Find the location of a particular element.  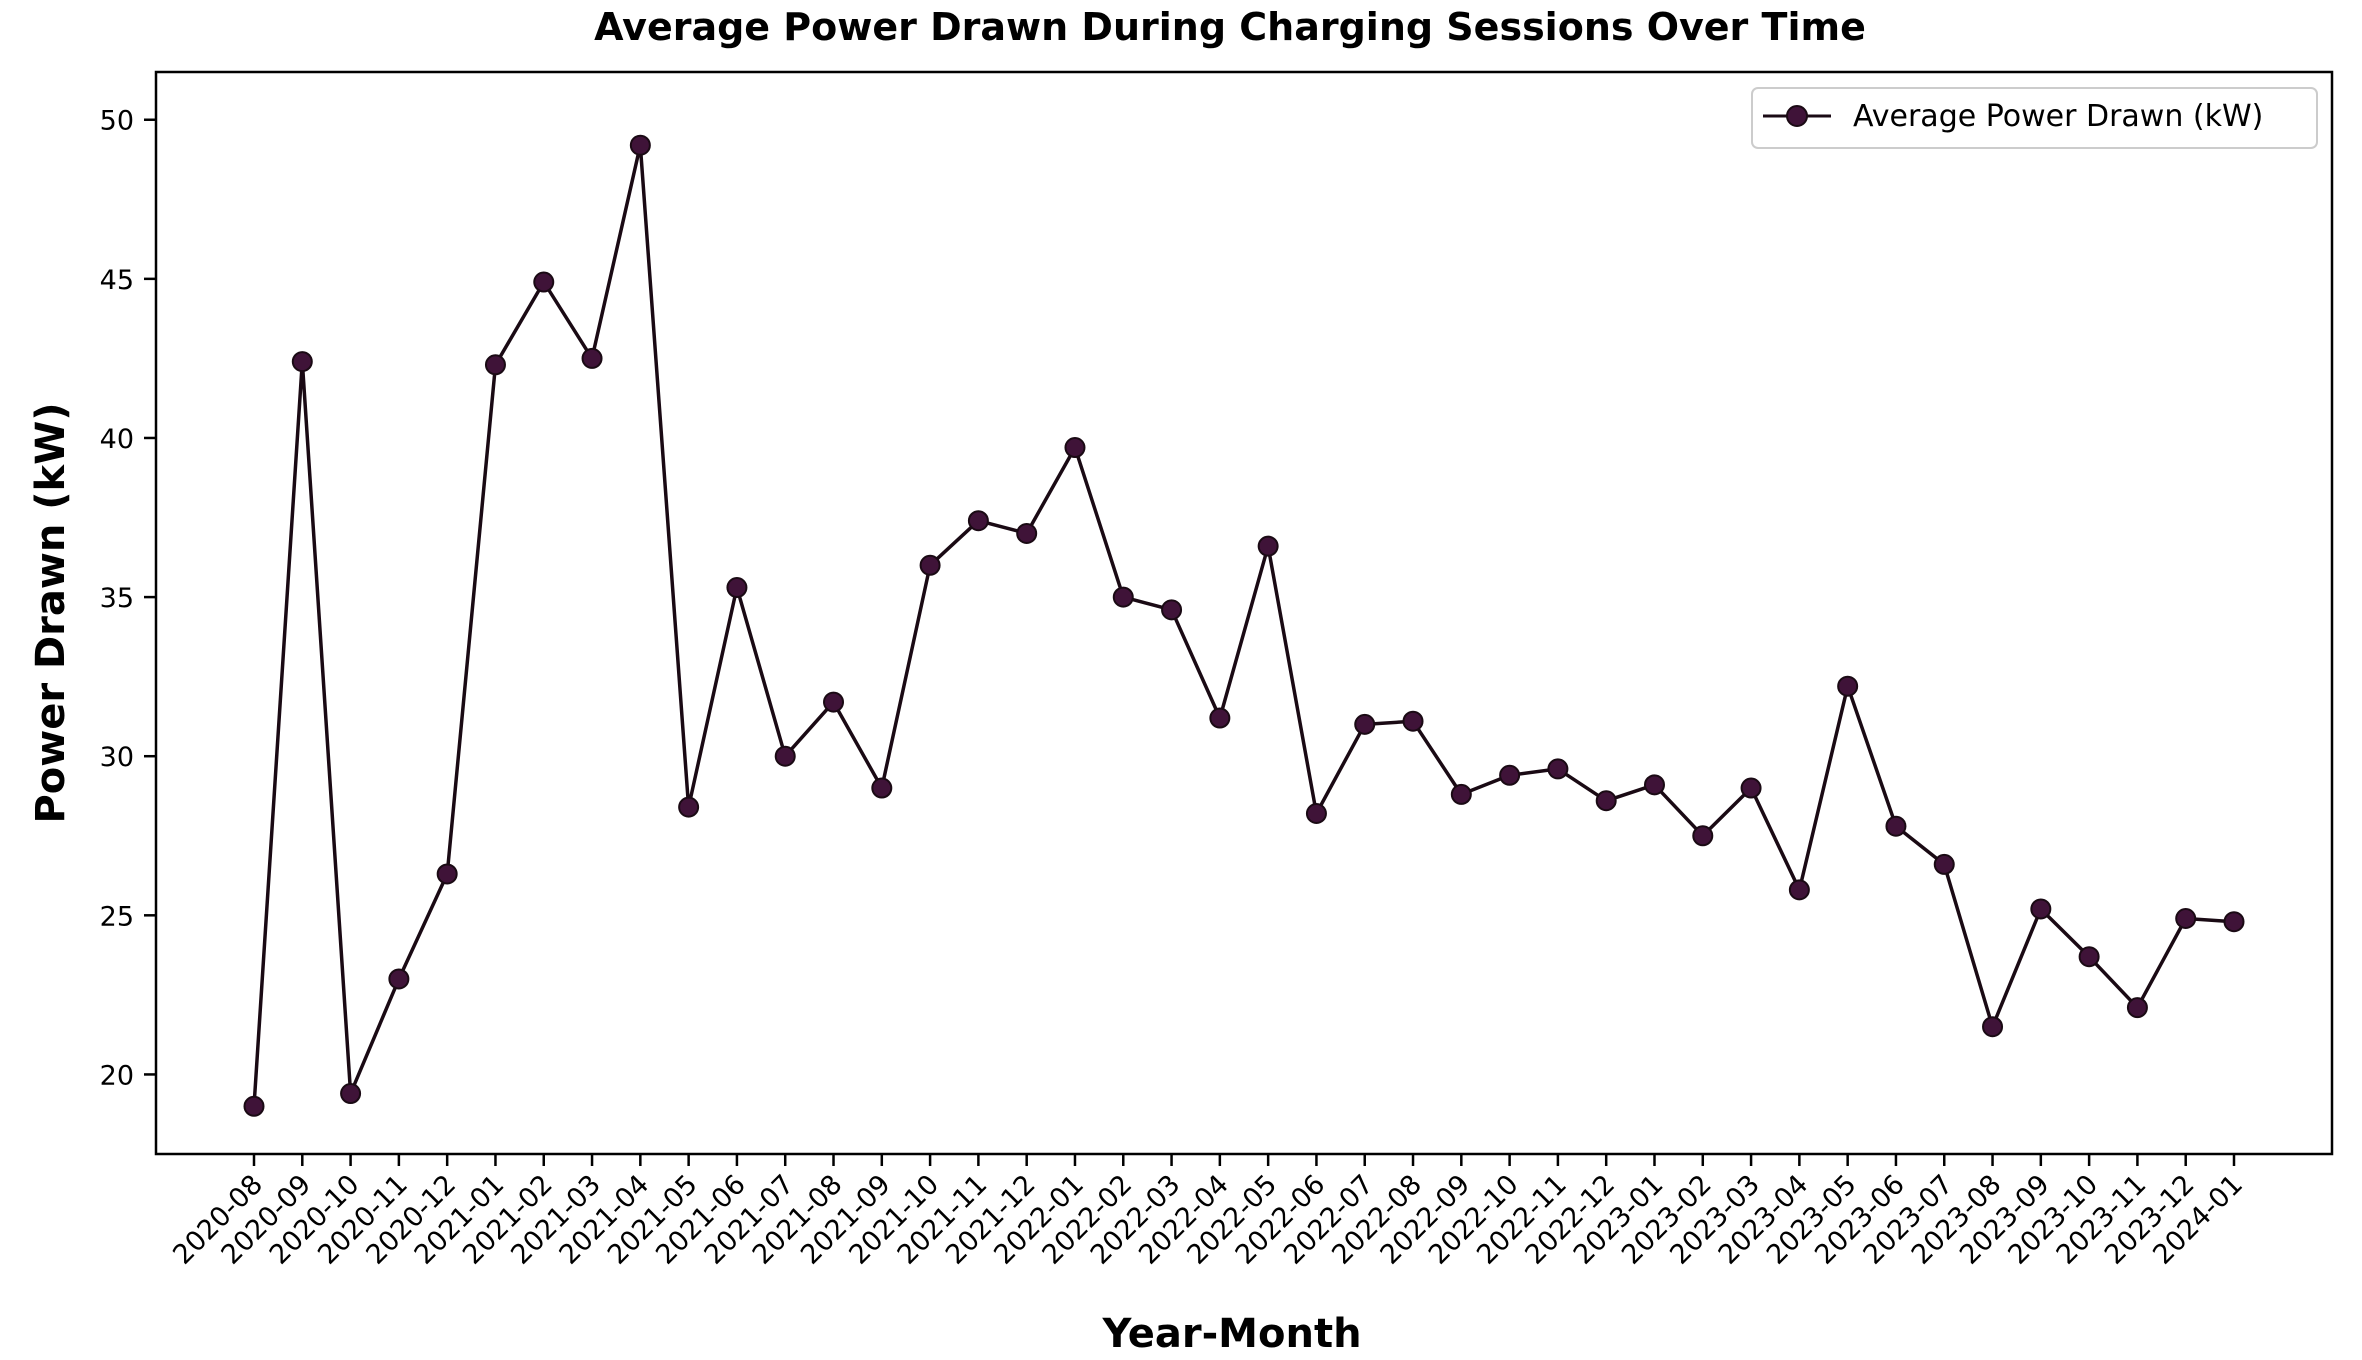

y-tick-label: 50 is located at coordinates (117, 121).